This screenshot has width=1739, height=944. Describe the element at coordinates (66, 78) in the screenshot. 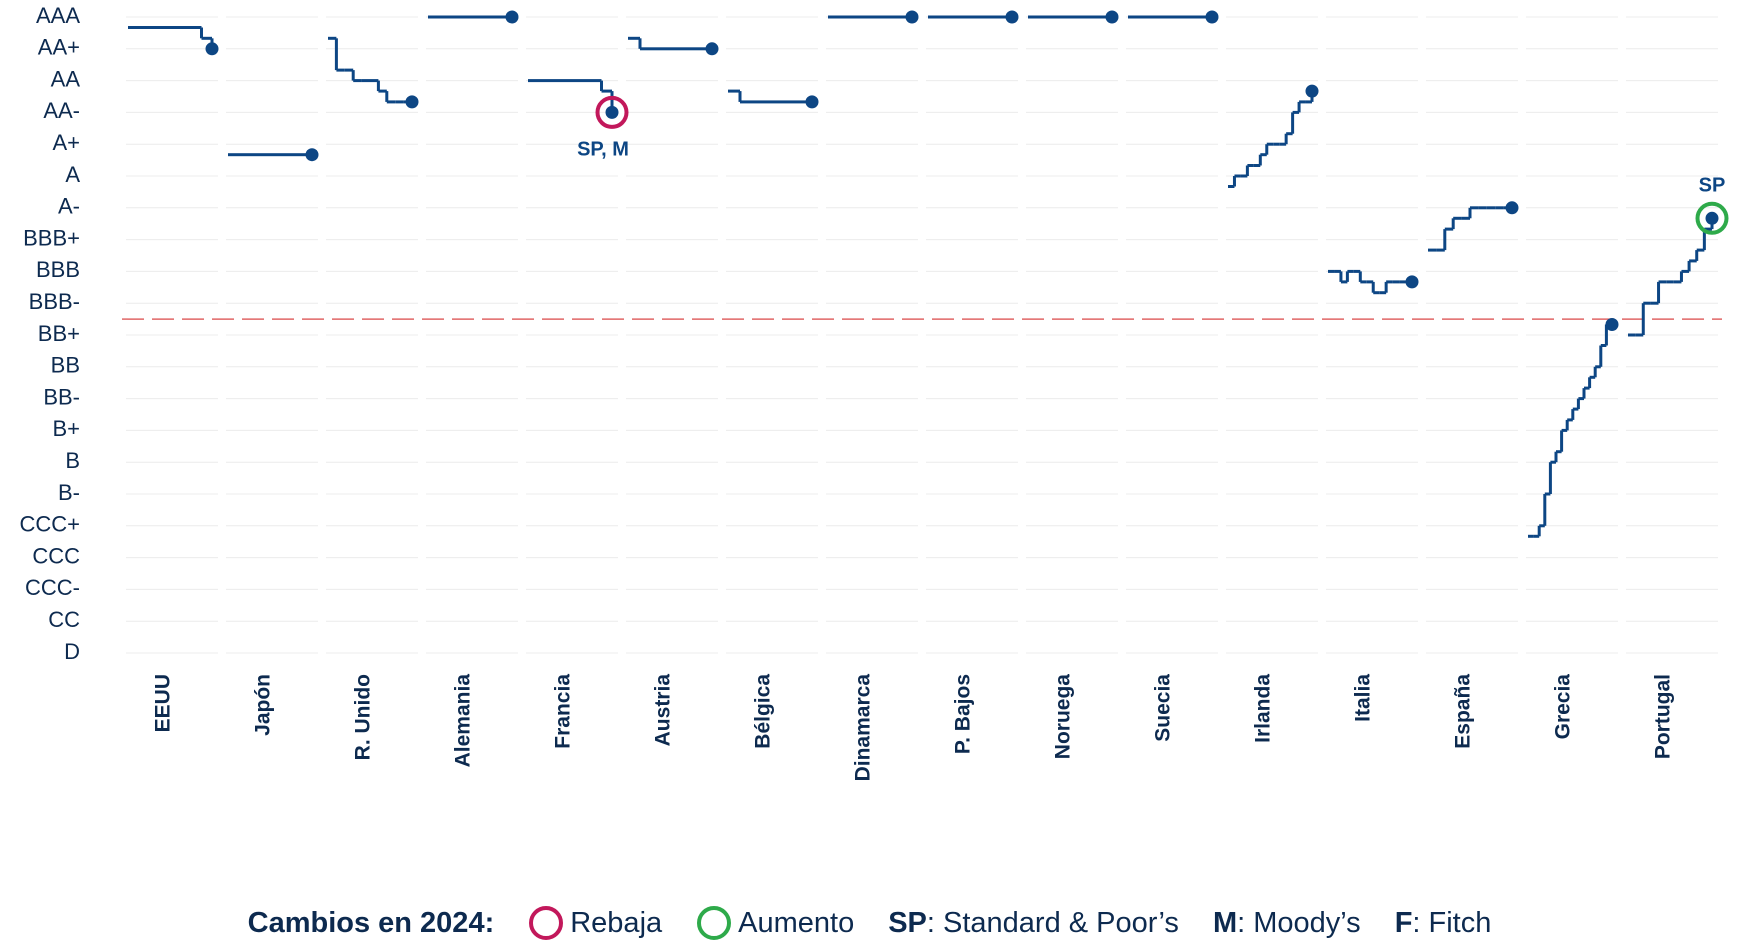

I see `y-tick-label: AA` at that location.